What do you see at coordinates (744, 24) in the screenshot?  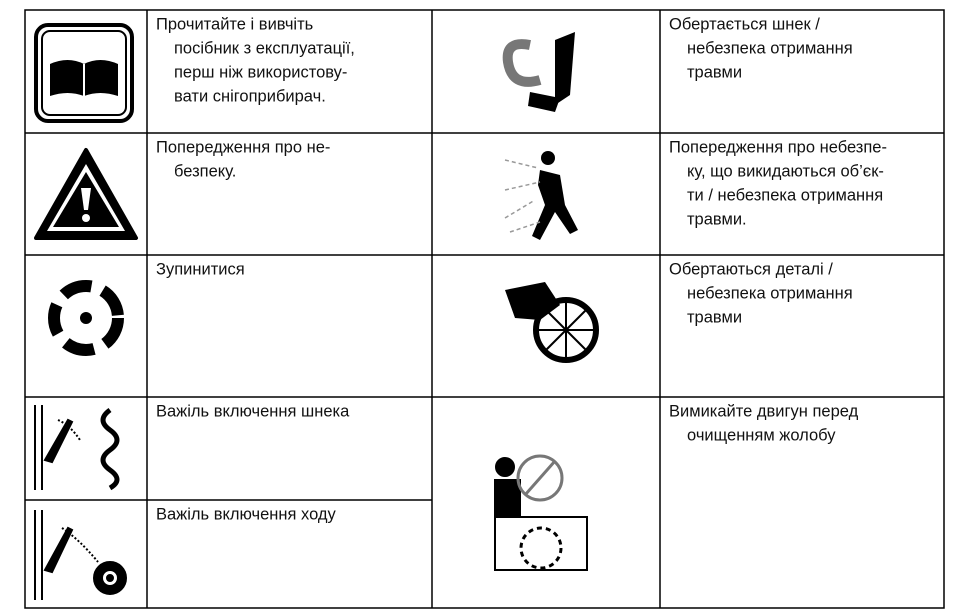 I see `cell-text: Обертається шнек /` at bounding box center [744, 24].